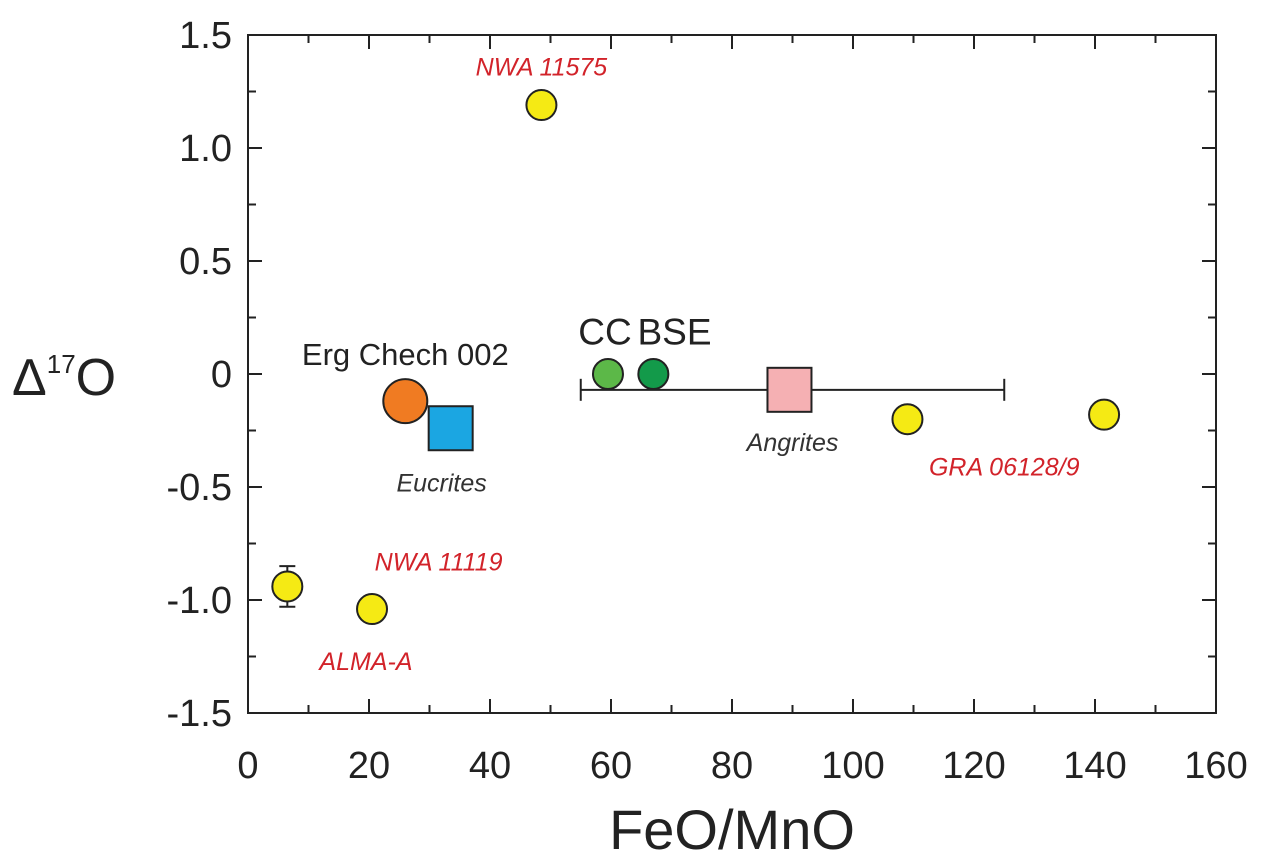  Describe the element at coordinates (205, 262) in the screenshot. I see `y-tick-label: 0.5` at that location.